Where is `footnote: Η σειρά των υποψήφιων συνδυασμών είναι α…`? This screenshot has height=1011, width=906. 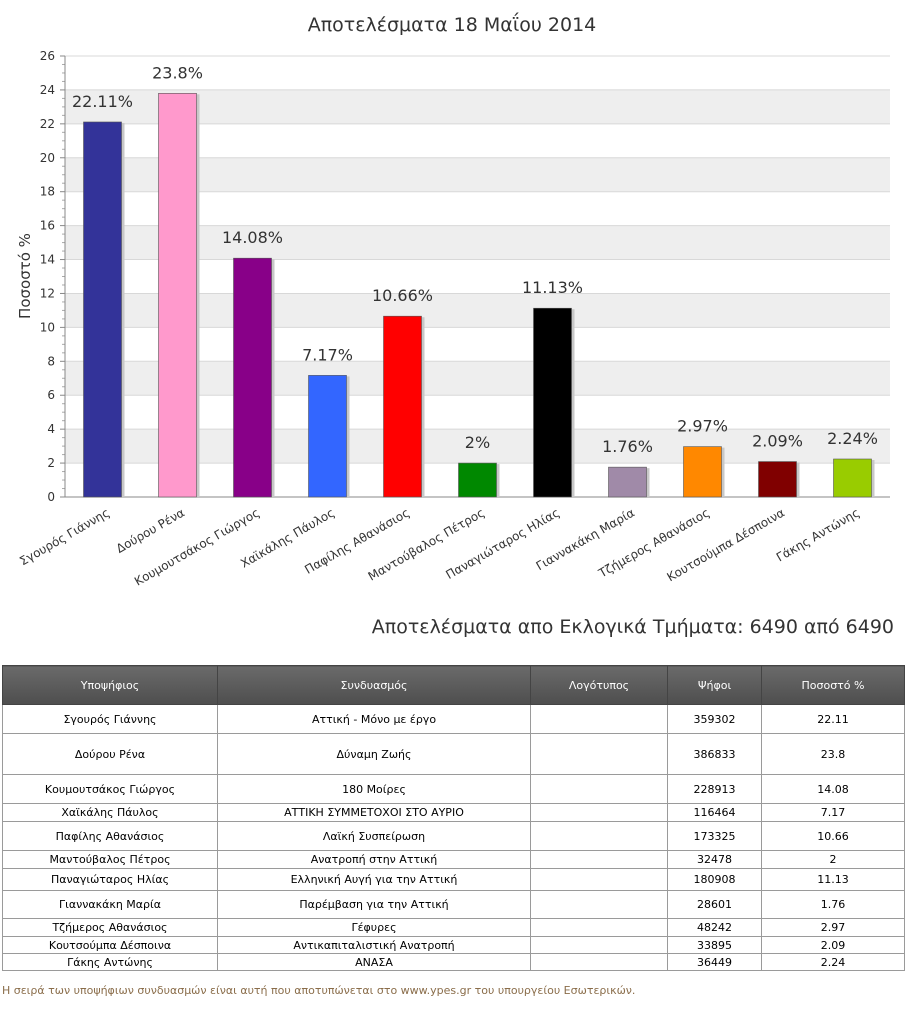
footnote: Η σειρά των υποψήφιων συνδυασμών είναι α… is located at coordinates (319, 990).